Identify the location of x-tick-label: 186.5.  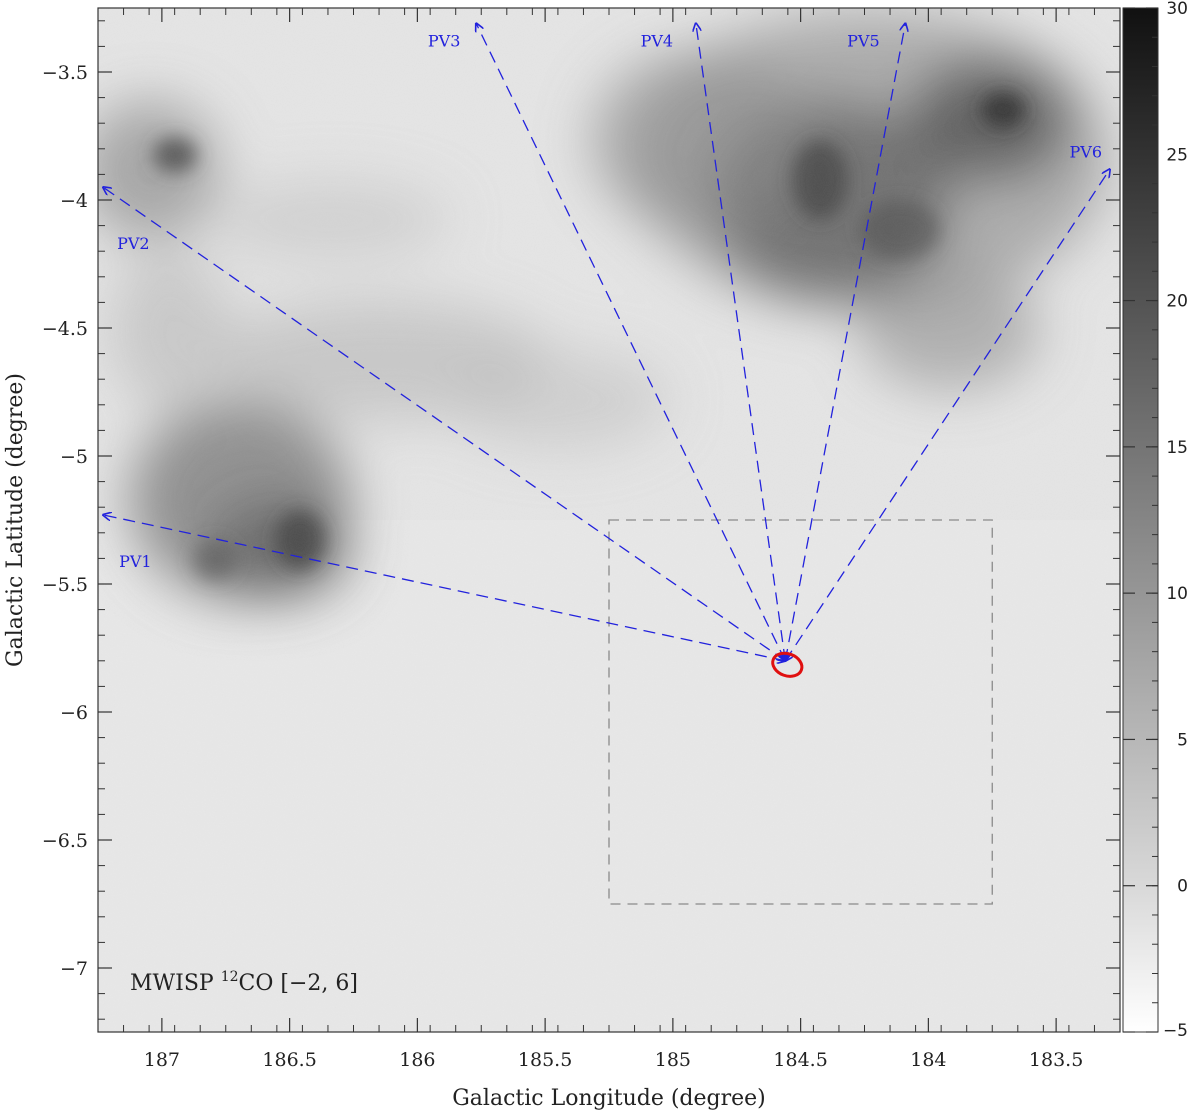
(289, 1060).